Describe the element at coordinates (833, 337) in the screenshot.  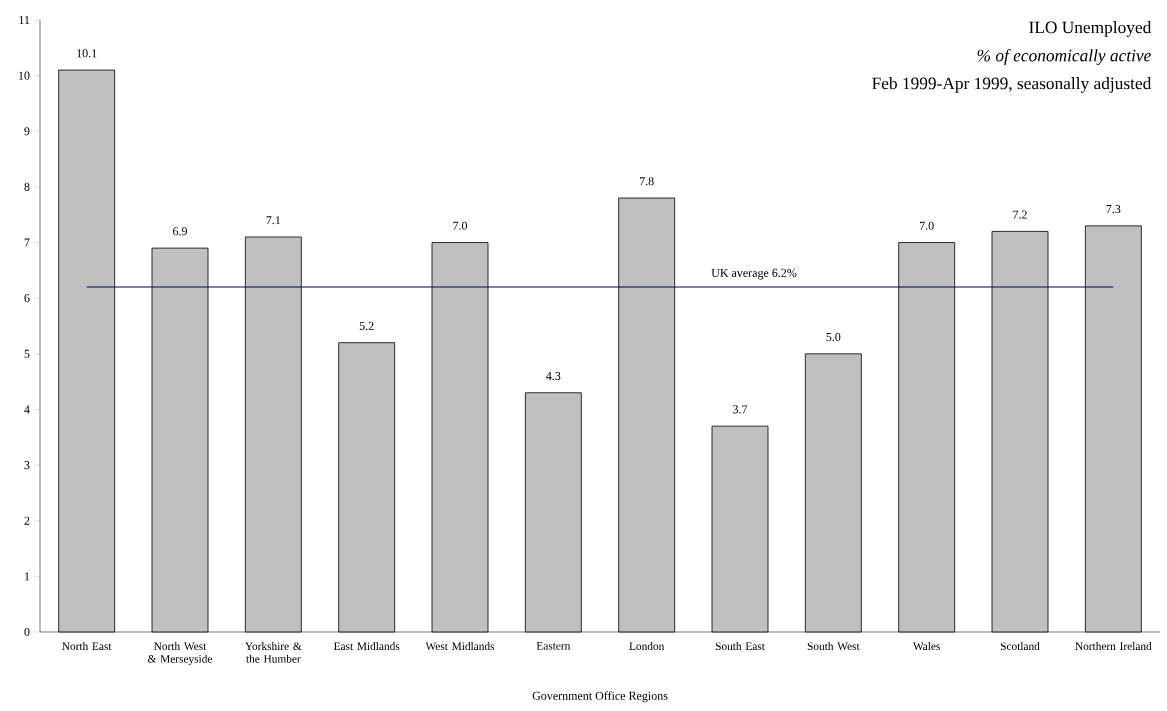
I see `data-label: 5.0` at that location.